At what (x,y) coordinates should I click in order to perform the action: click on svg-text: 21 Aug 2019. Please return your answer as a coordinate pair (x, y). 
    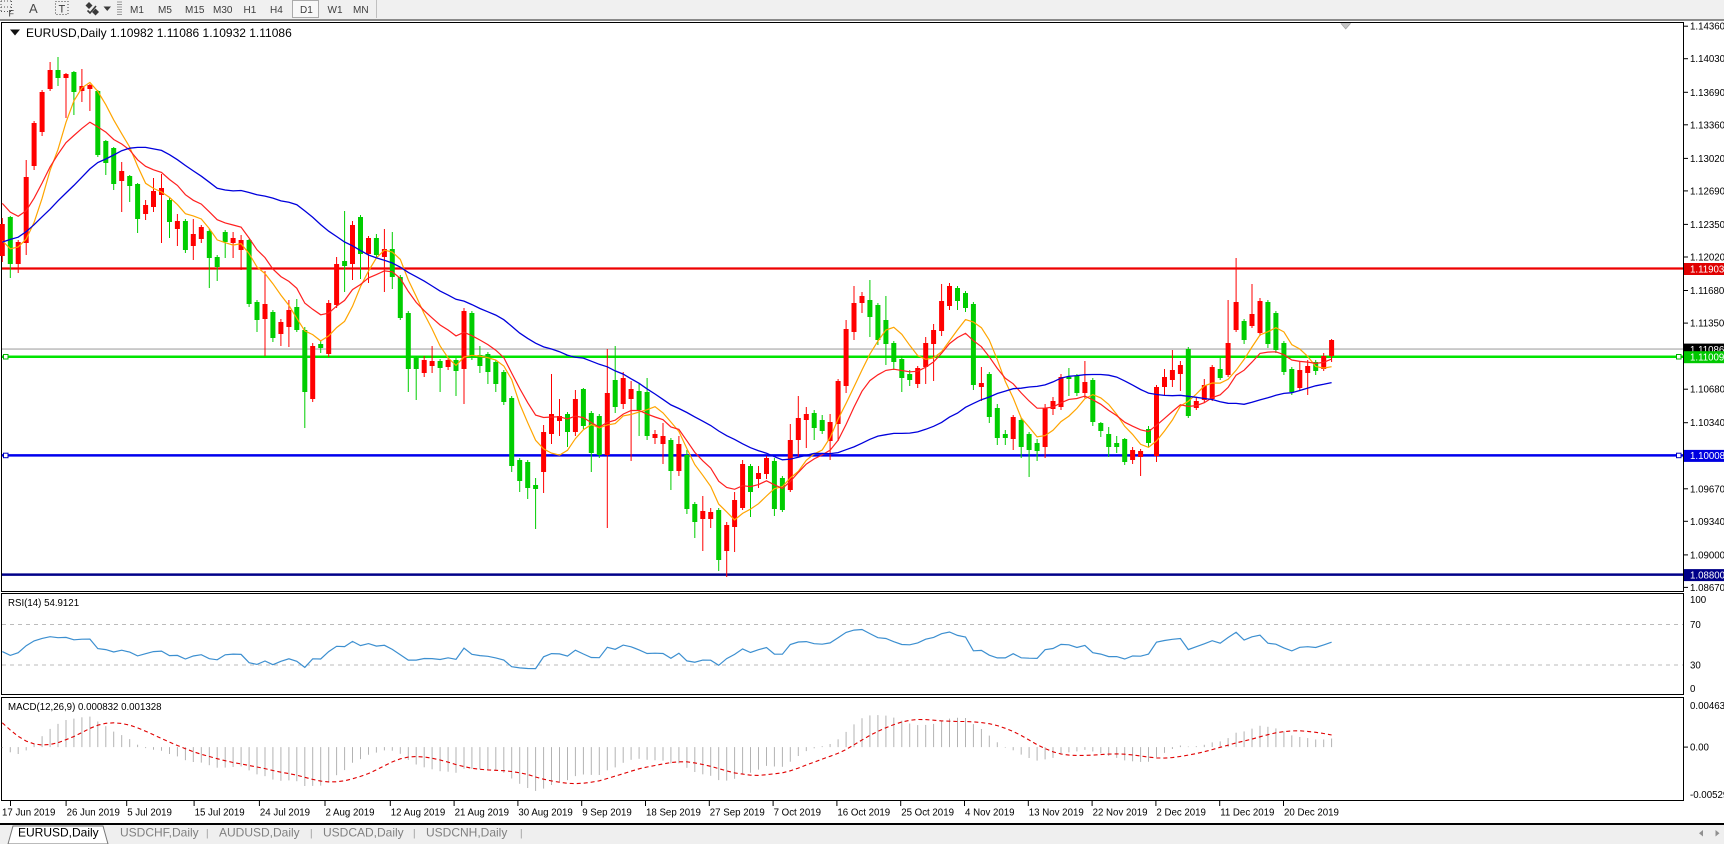
    Looking at the image, I should click on (482, 813).